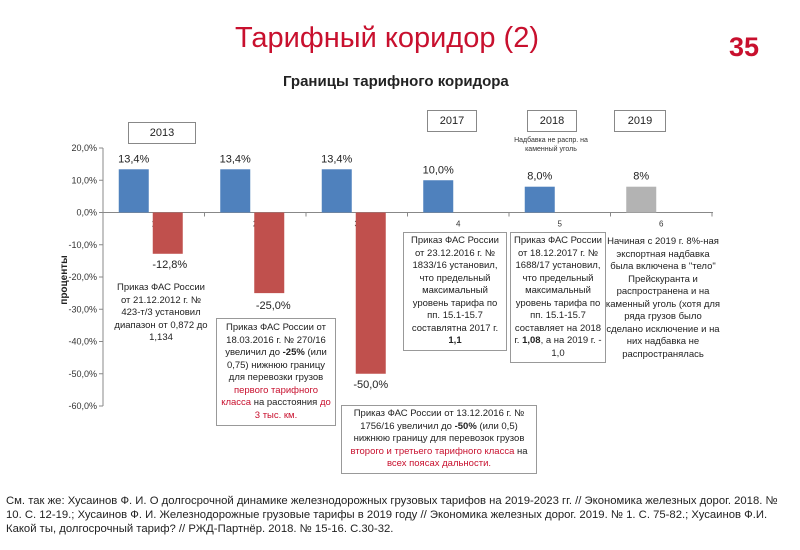 The height and width of the screenshot is (550, 800). I want to click on y-tick-label: 20,0%, so click(84, 148).